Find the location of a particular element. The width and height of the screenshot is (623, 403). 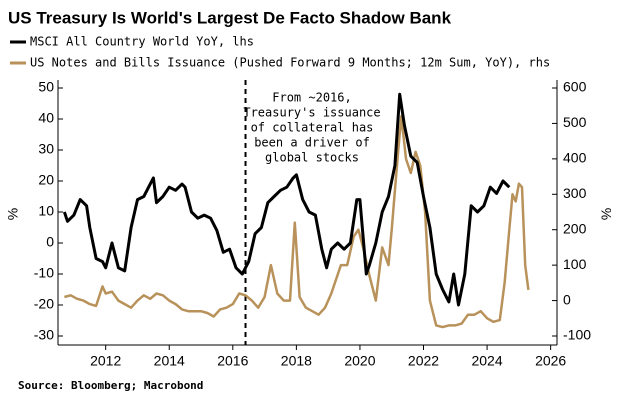

x-tick-label: 2024 is located at coordinates (486, 361).